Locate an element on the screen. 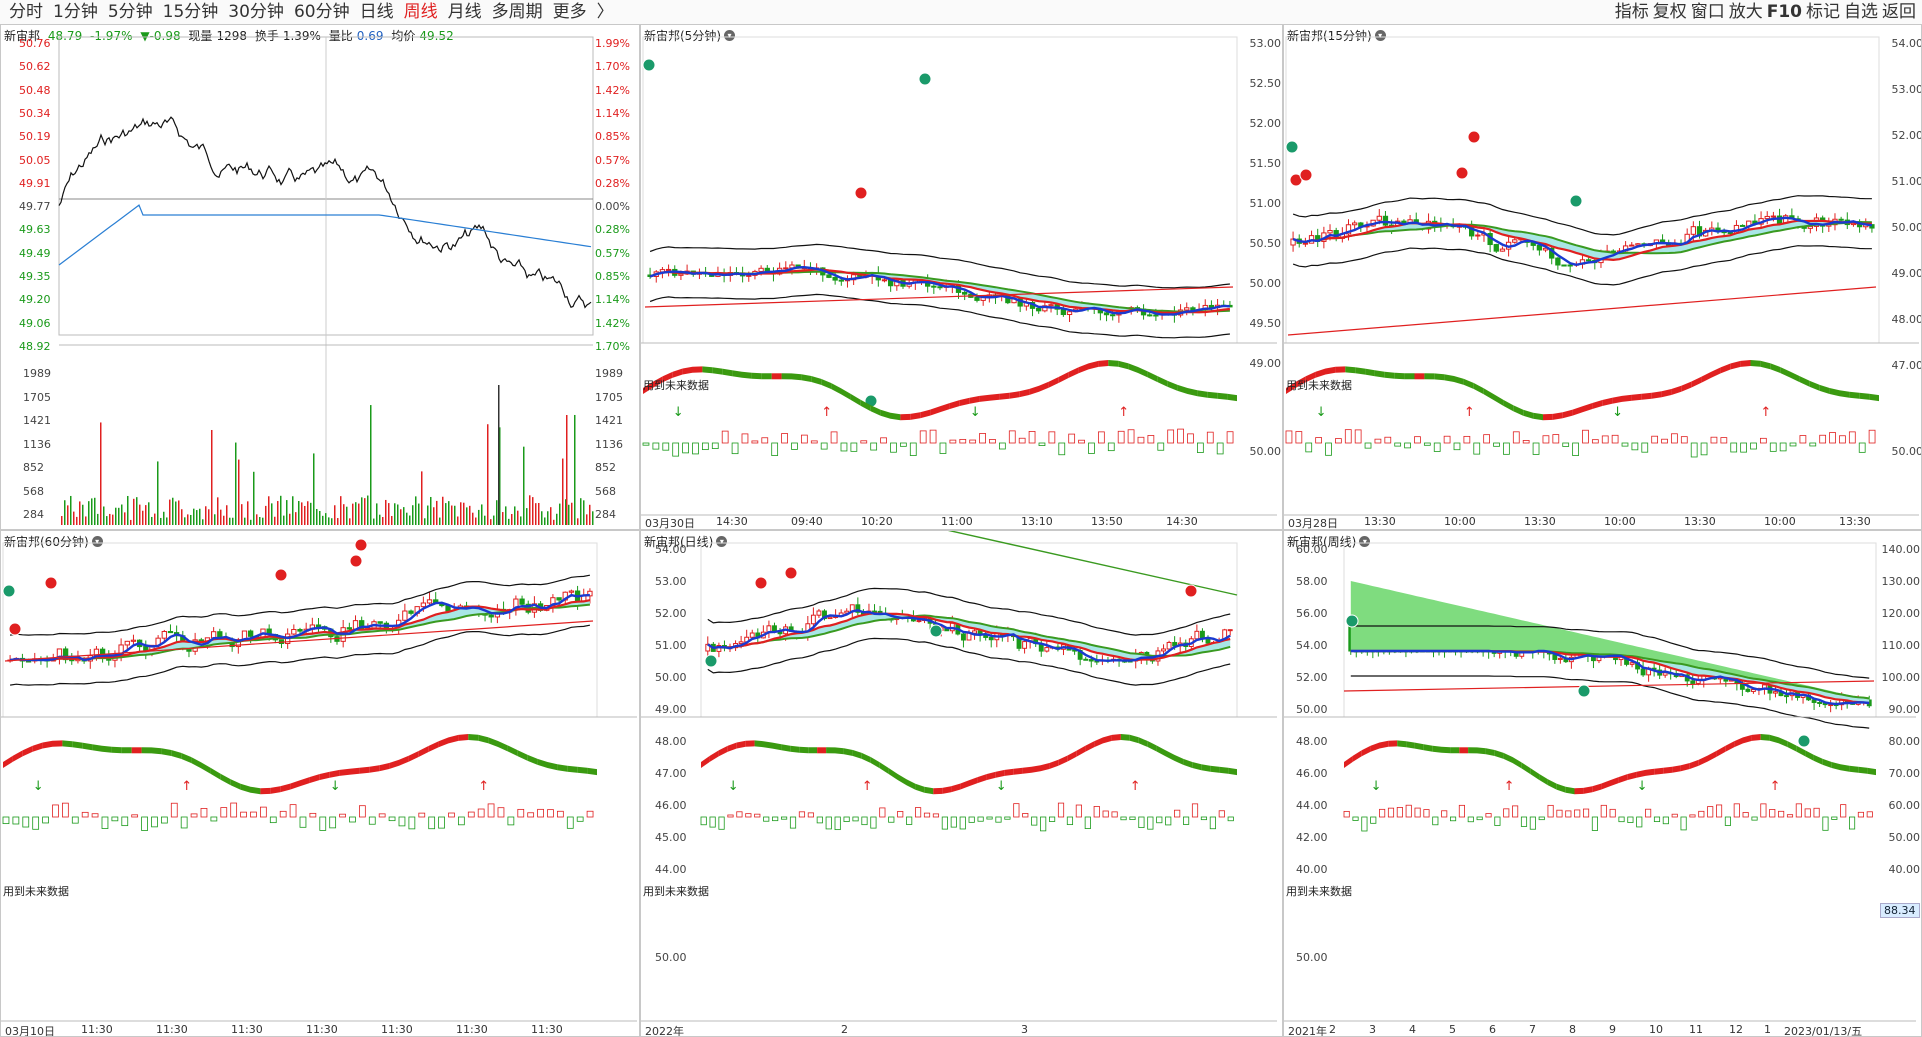  axis-tick-label: 1136 is located at coordinates (37, 444).